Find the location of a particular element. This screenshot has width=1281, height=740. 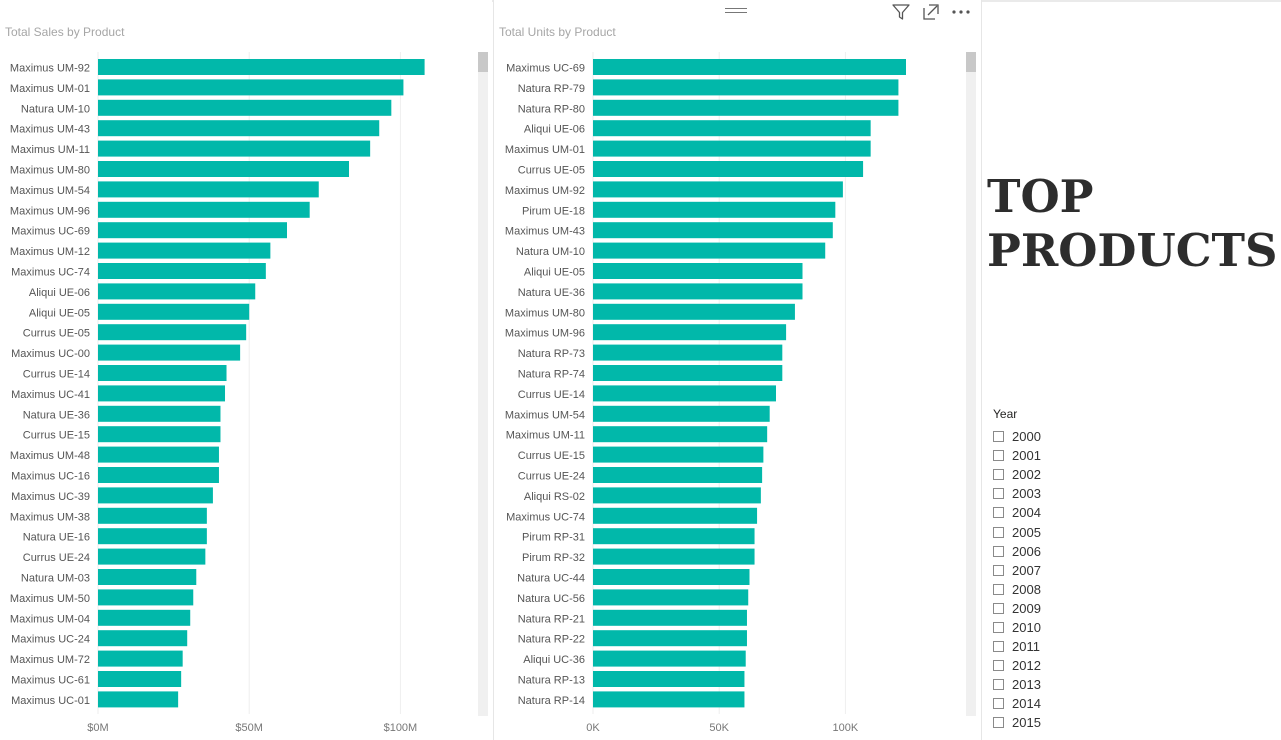

sales-scrollbar is located at coordinates (483, 384).